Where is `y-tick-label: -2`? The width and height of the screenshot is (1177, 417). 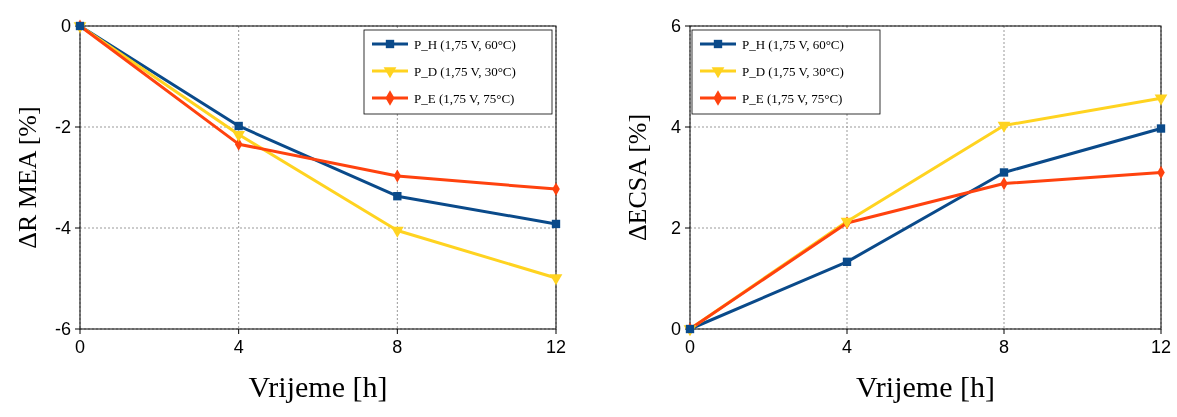
y-tick-label: -2 is located at coordinates (62, 127).